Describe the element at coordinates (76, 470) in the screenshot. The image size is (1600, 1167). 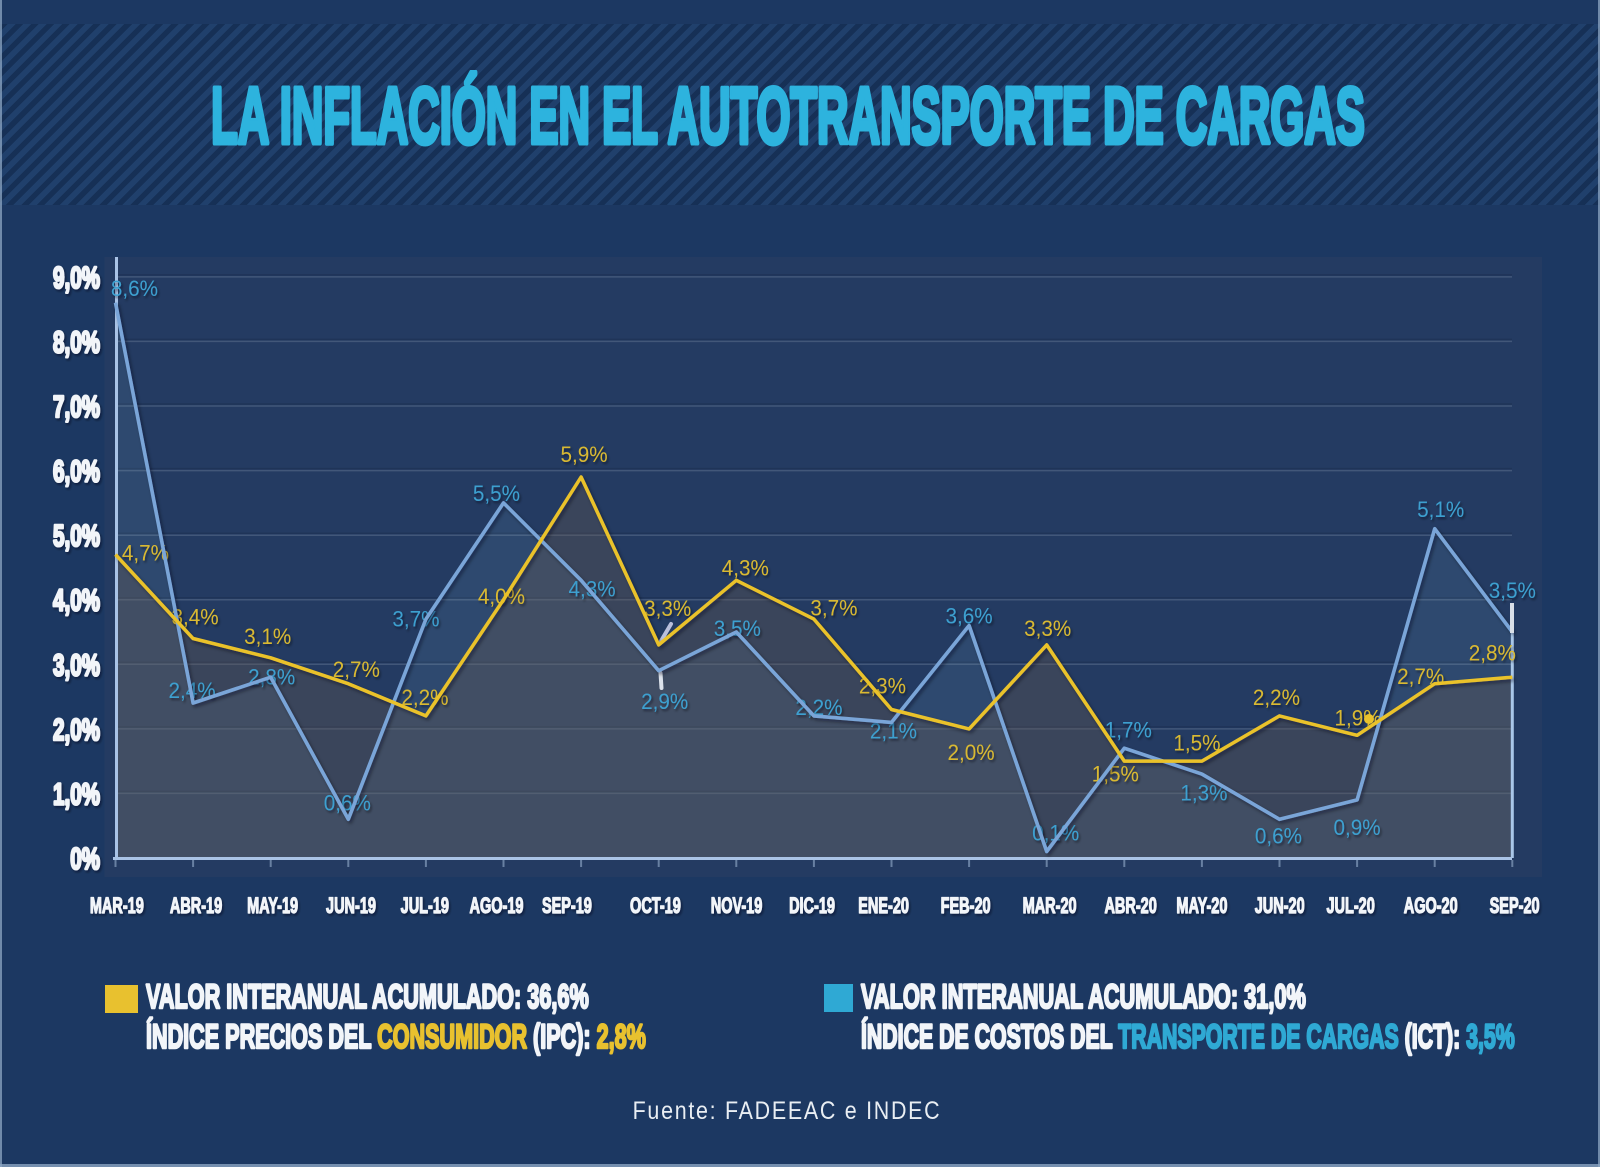
I see `svg-text: 6,0%` at that location.